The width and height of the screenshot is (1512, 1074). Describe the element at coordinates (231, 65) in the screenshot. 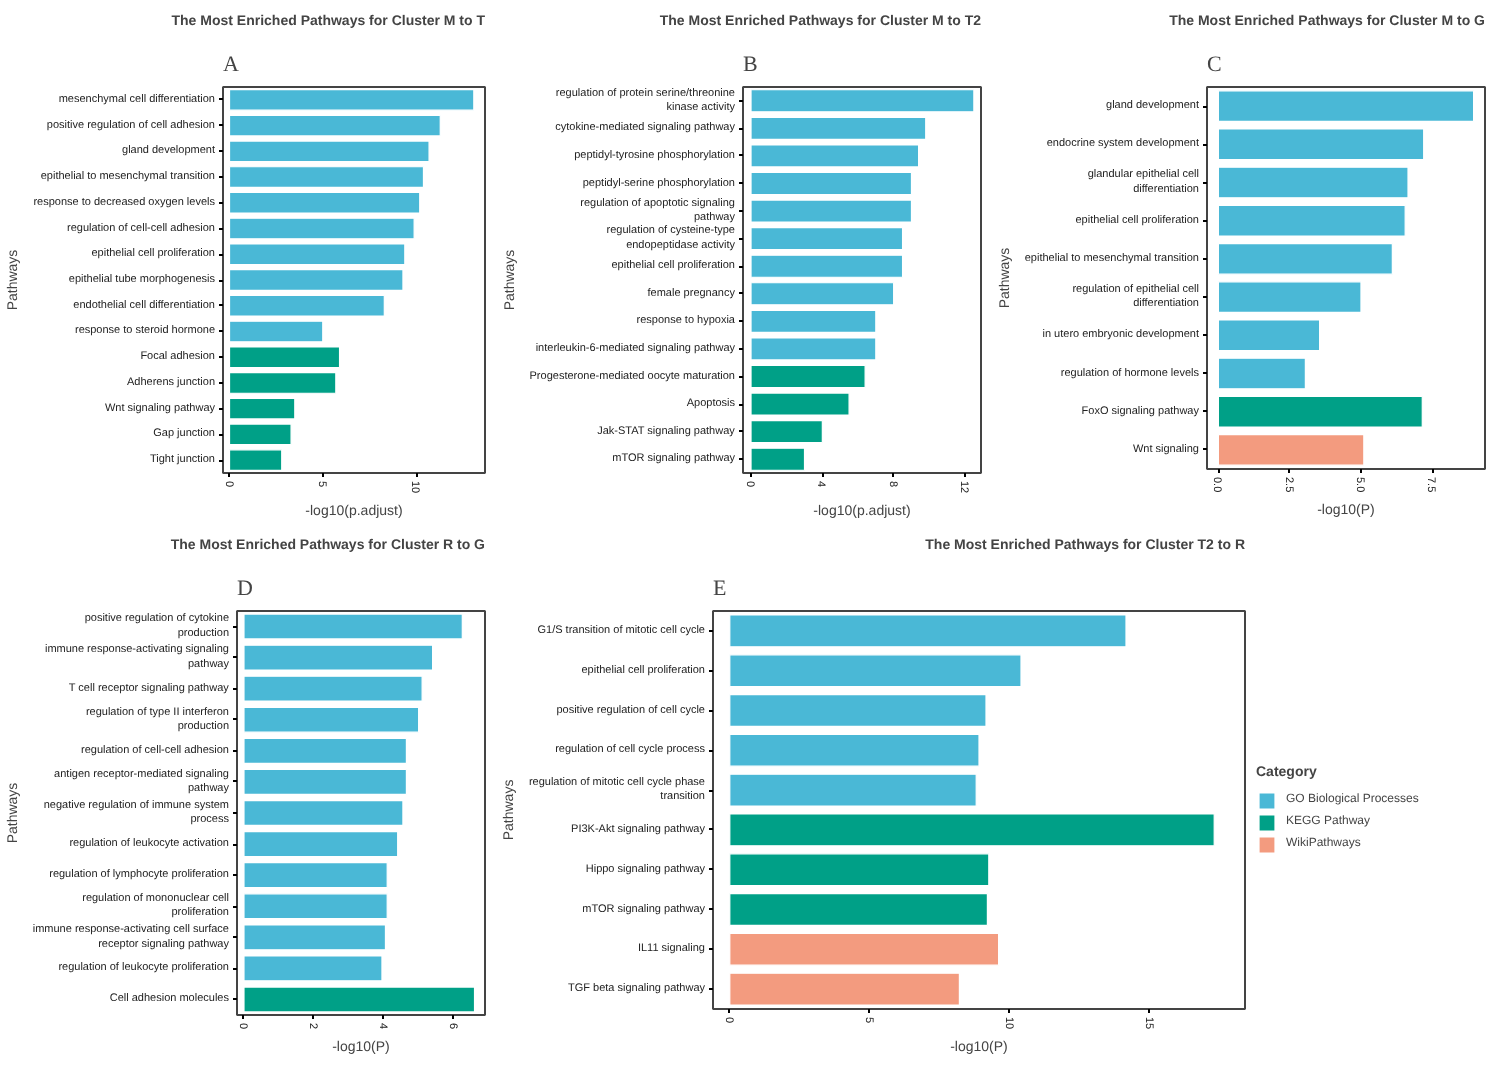

I see `text: A` at that location.